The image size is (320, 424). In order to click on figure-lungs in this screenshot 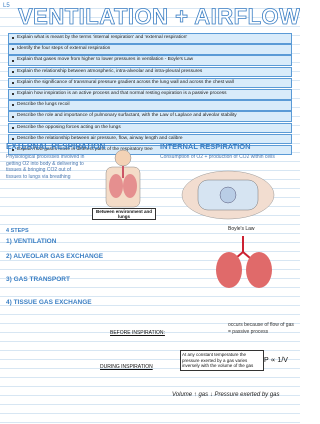, I will do `click(244, 262)`.